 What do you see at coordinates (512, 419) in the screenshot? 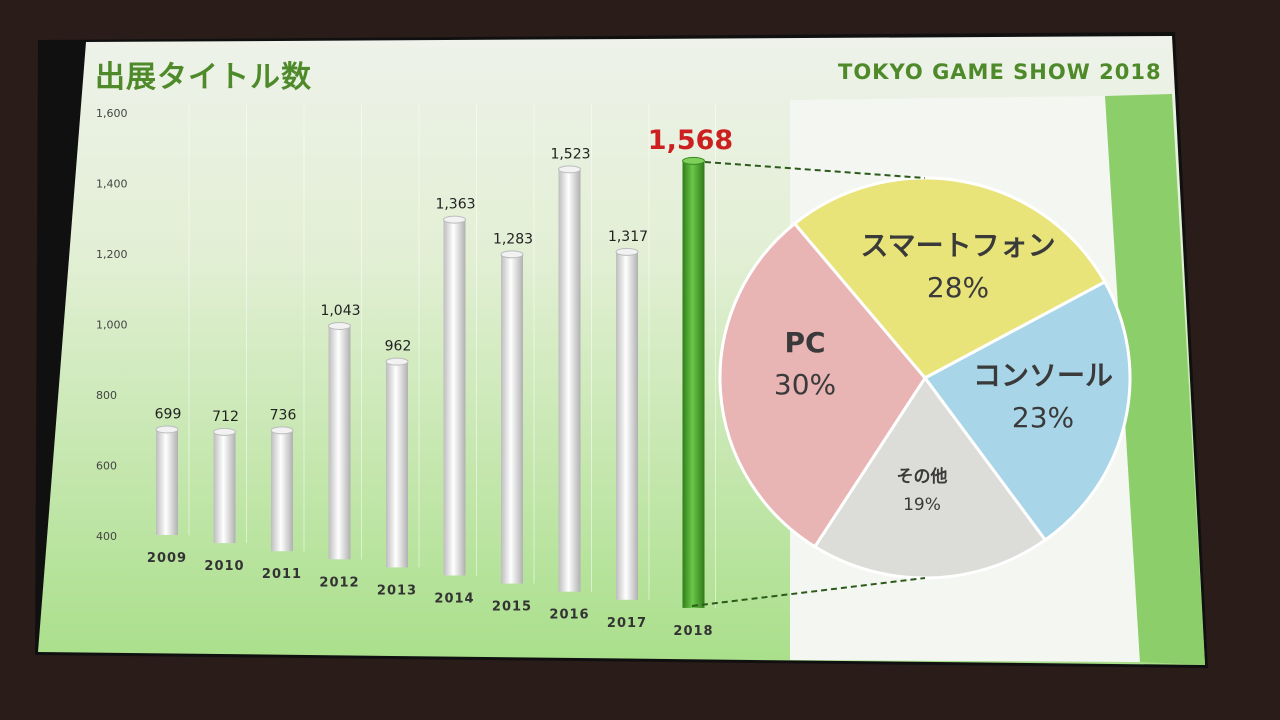
I see `bar-2015` at bounding box center [512, 419].